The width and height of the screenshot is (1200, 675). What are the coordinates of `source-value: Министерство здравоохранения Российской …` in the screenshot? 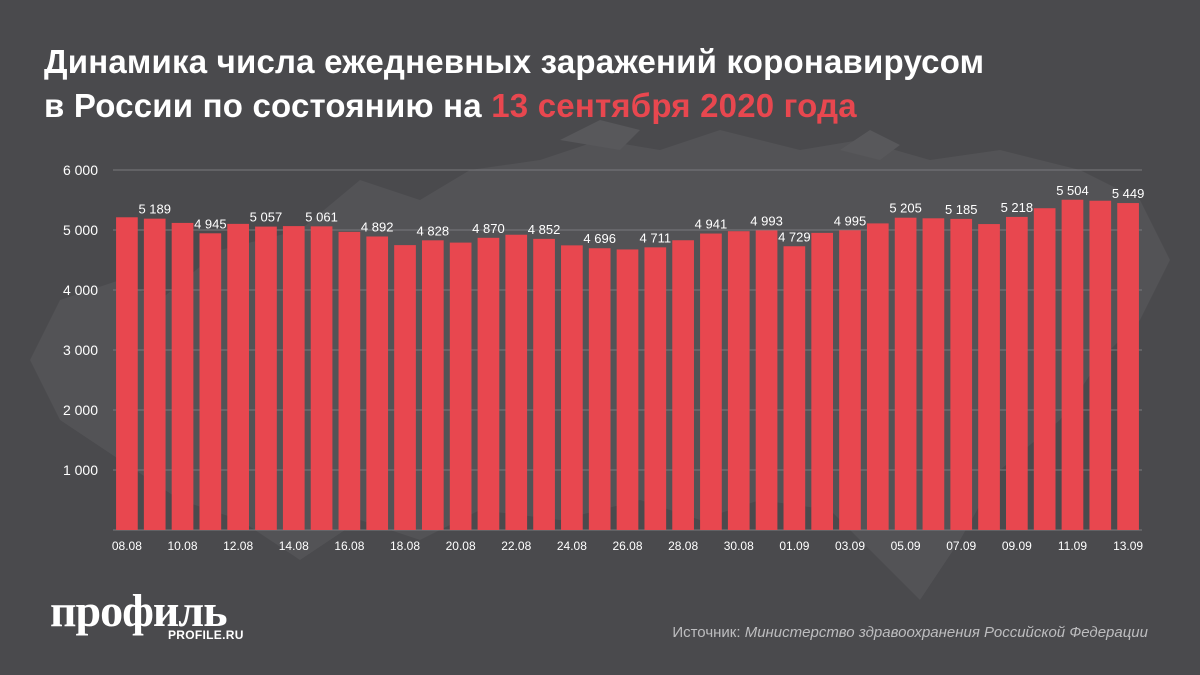 It's located at (946, 632).